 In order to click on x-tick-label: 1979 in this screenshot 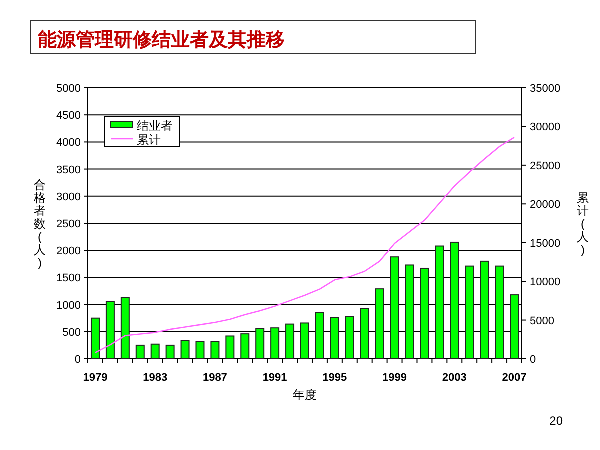, I will do `click(95, 378)`.